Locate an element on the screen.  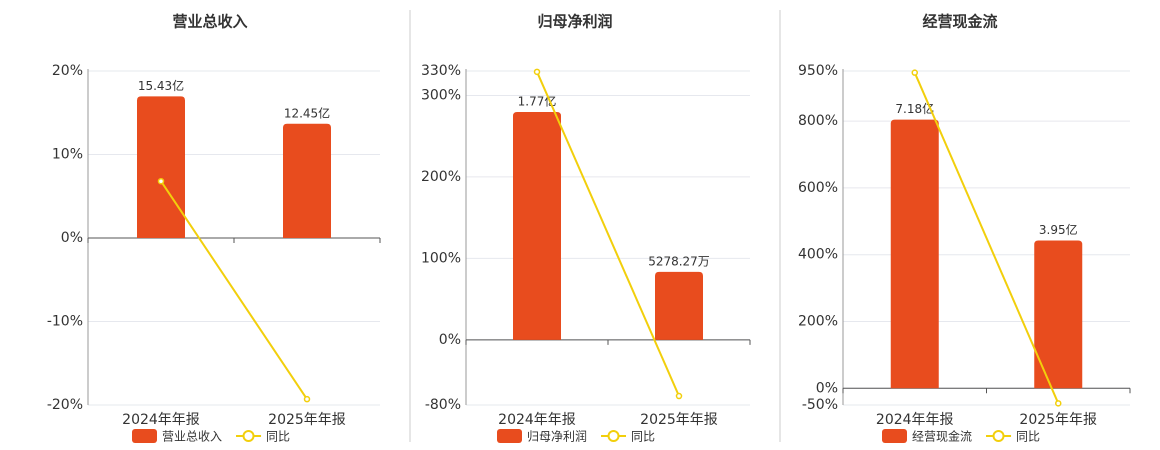
value-label: 1.77亿 is located at coordinates (537, 100).